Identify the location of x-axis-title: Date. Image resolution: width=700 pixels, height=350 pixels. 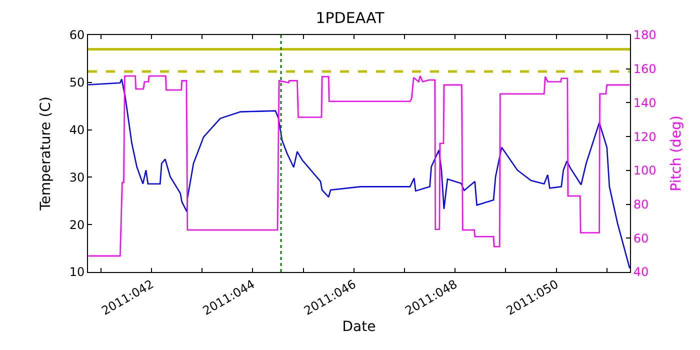
(359, 327).